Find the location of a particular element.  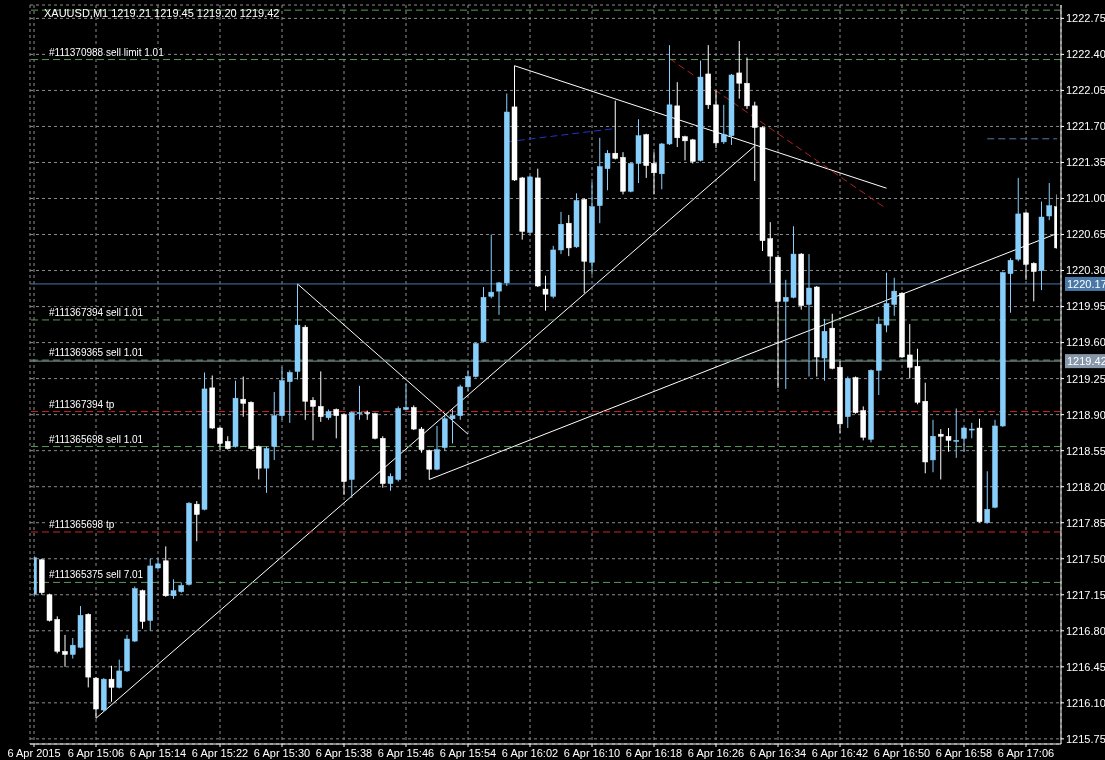

y-tick-label: 1216.45 is located at coordinates (1085, 666).